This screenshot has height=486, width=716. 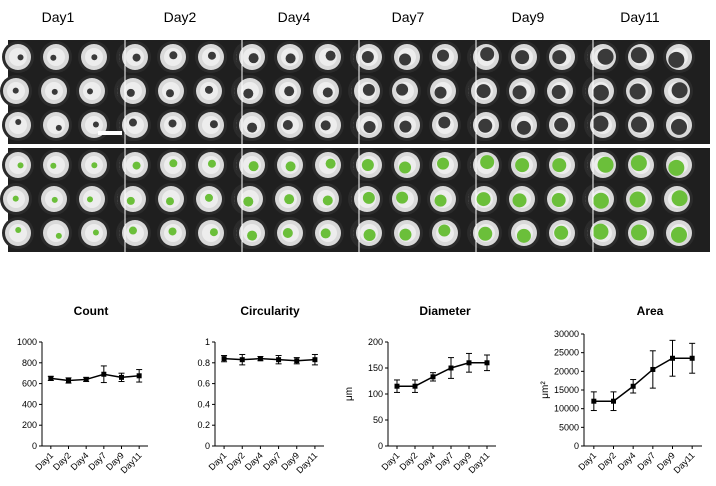 I want to click on y-tick-label: 800, so click(x=29, y=363).